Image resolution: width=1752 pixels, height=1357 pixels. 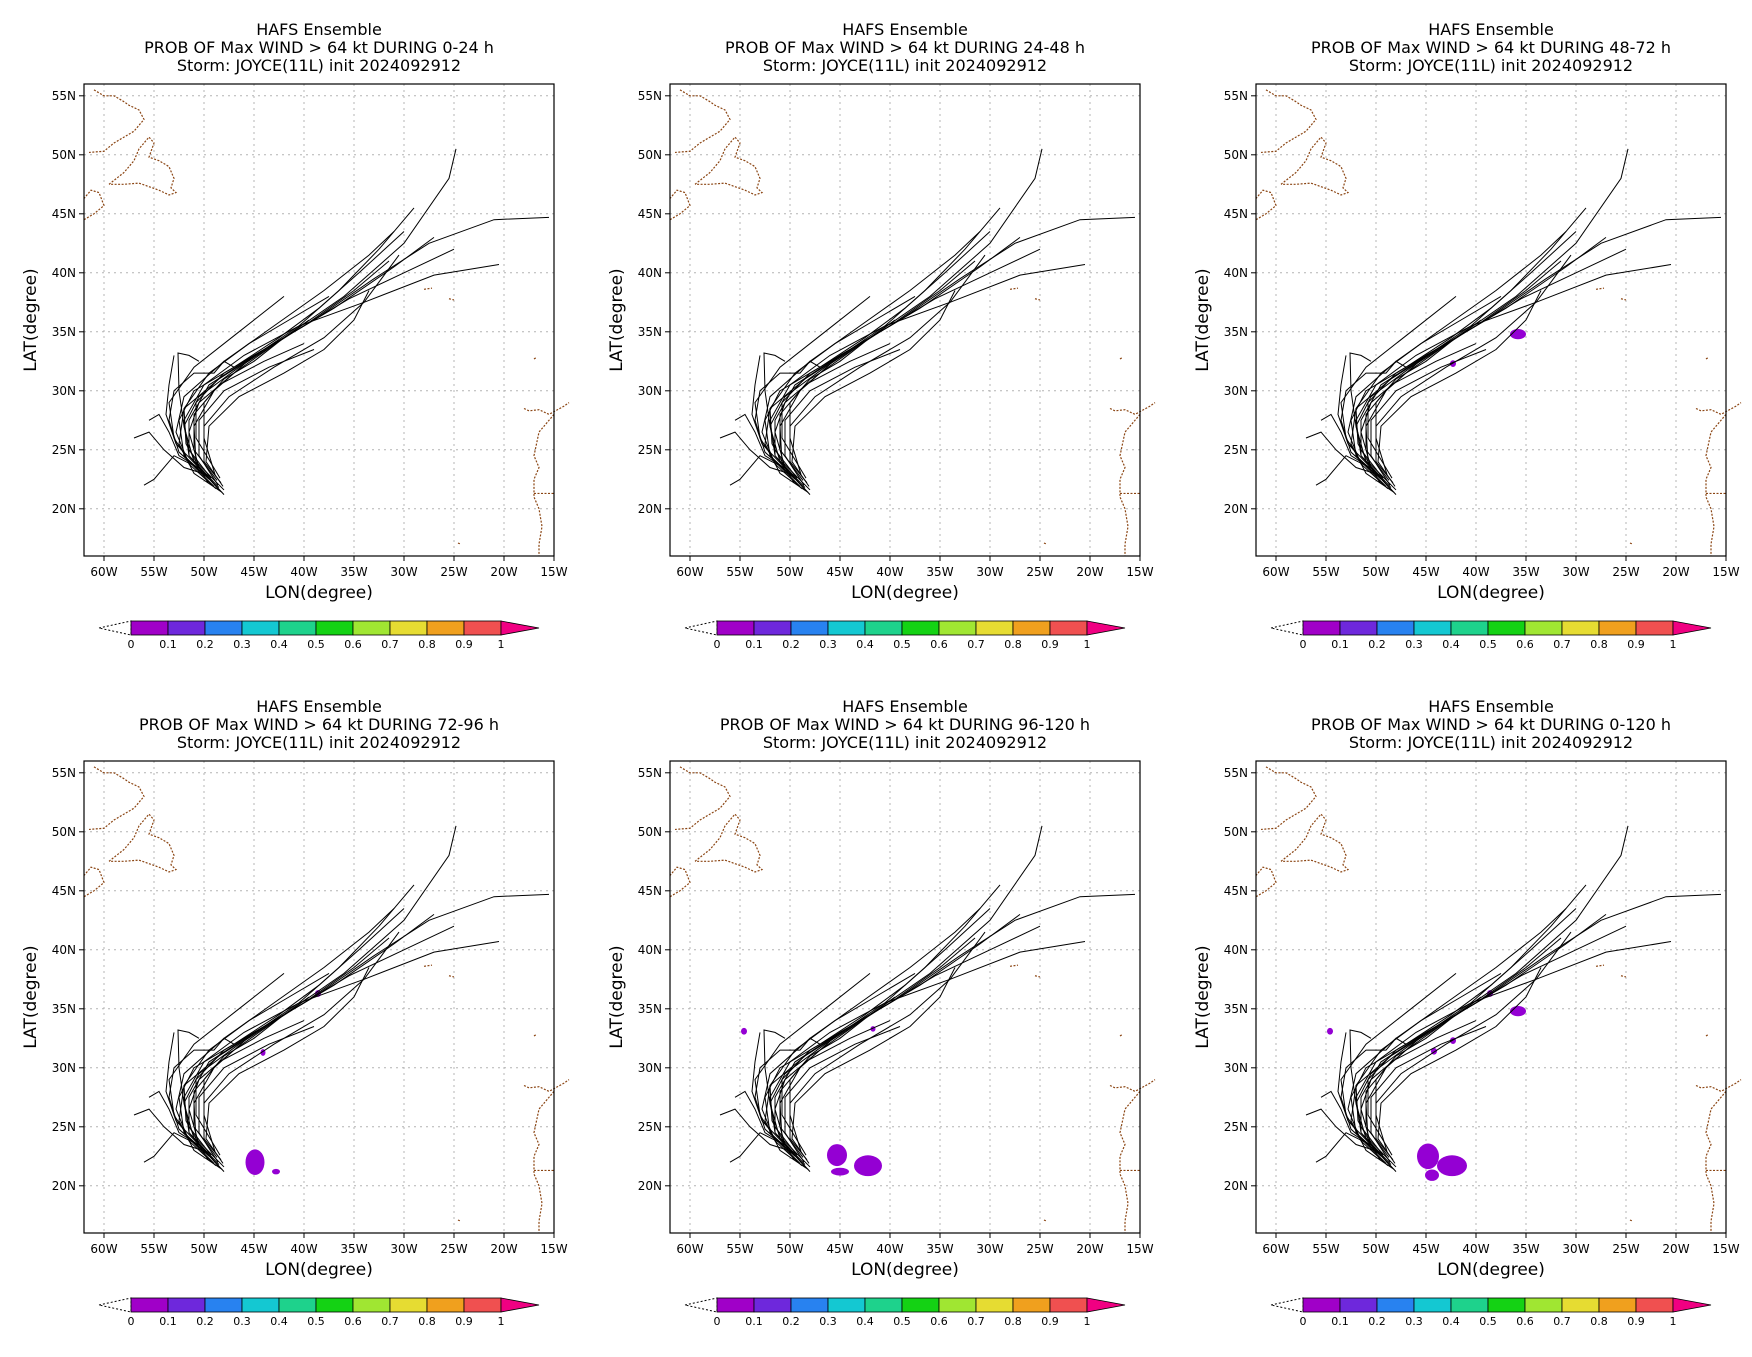 What do you see at coordinates (1631, 1220) in the screenshot?
I see `coast-cape_verde` at bounding box center [1631, 1220].